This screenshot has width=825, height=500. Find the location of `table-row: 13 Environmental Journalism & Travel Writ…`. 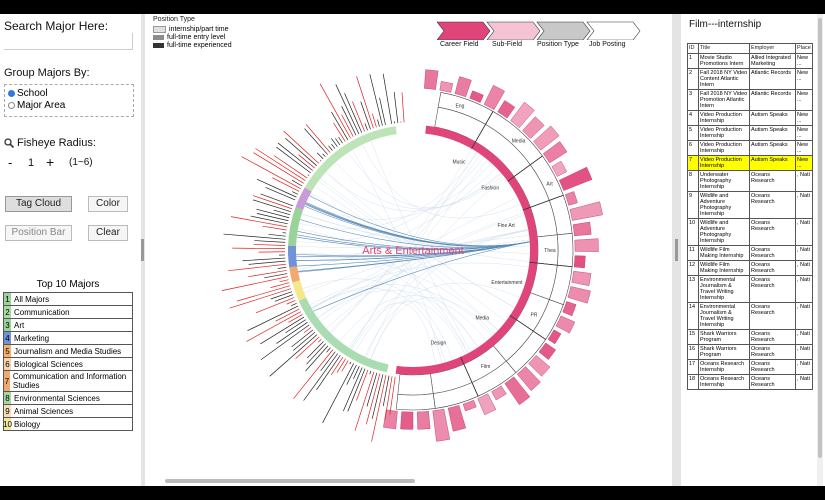

table-row: 13 Environmental Journalism & Travel Writ… is located at coordinates (750, 289).